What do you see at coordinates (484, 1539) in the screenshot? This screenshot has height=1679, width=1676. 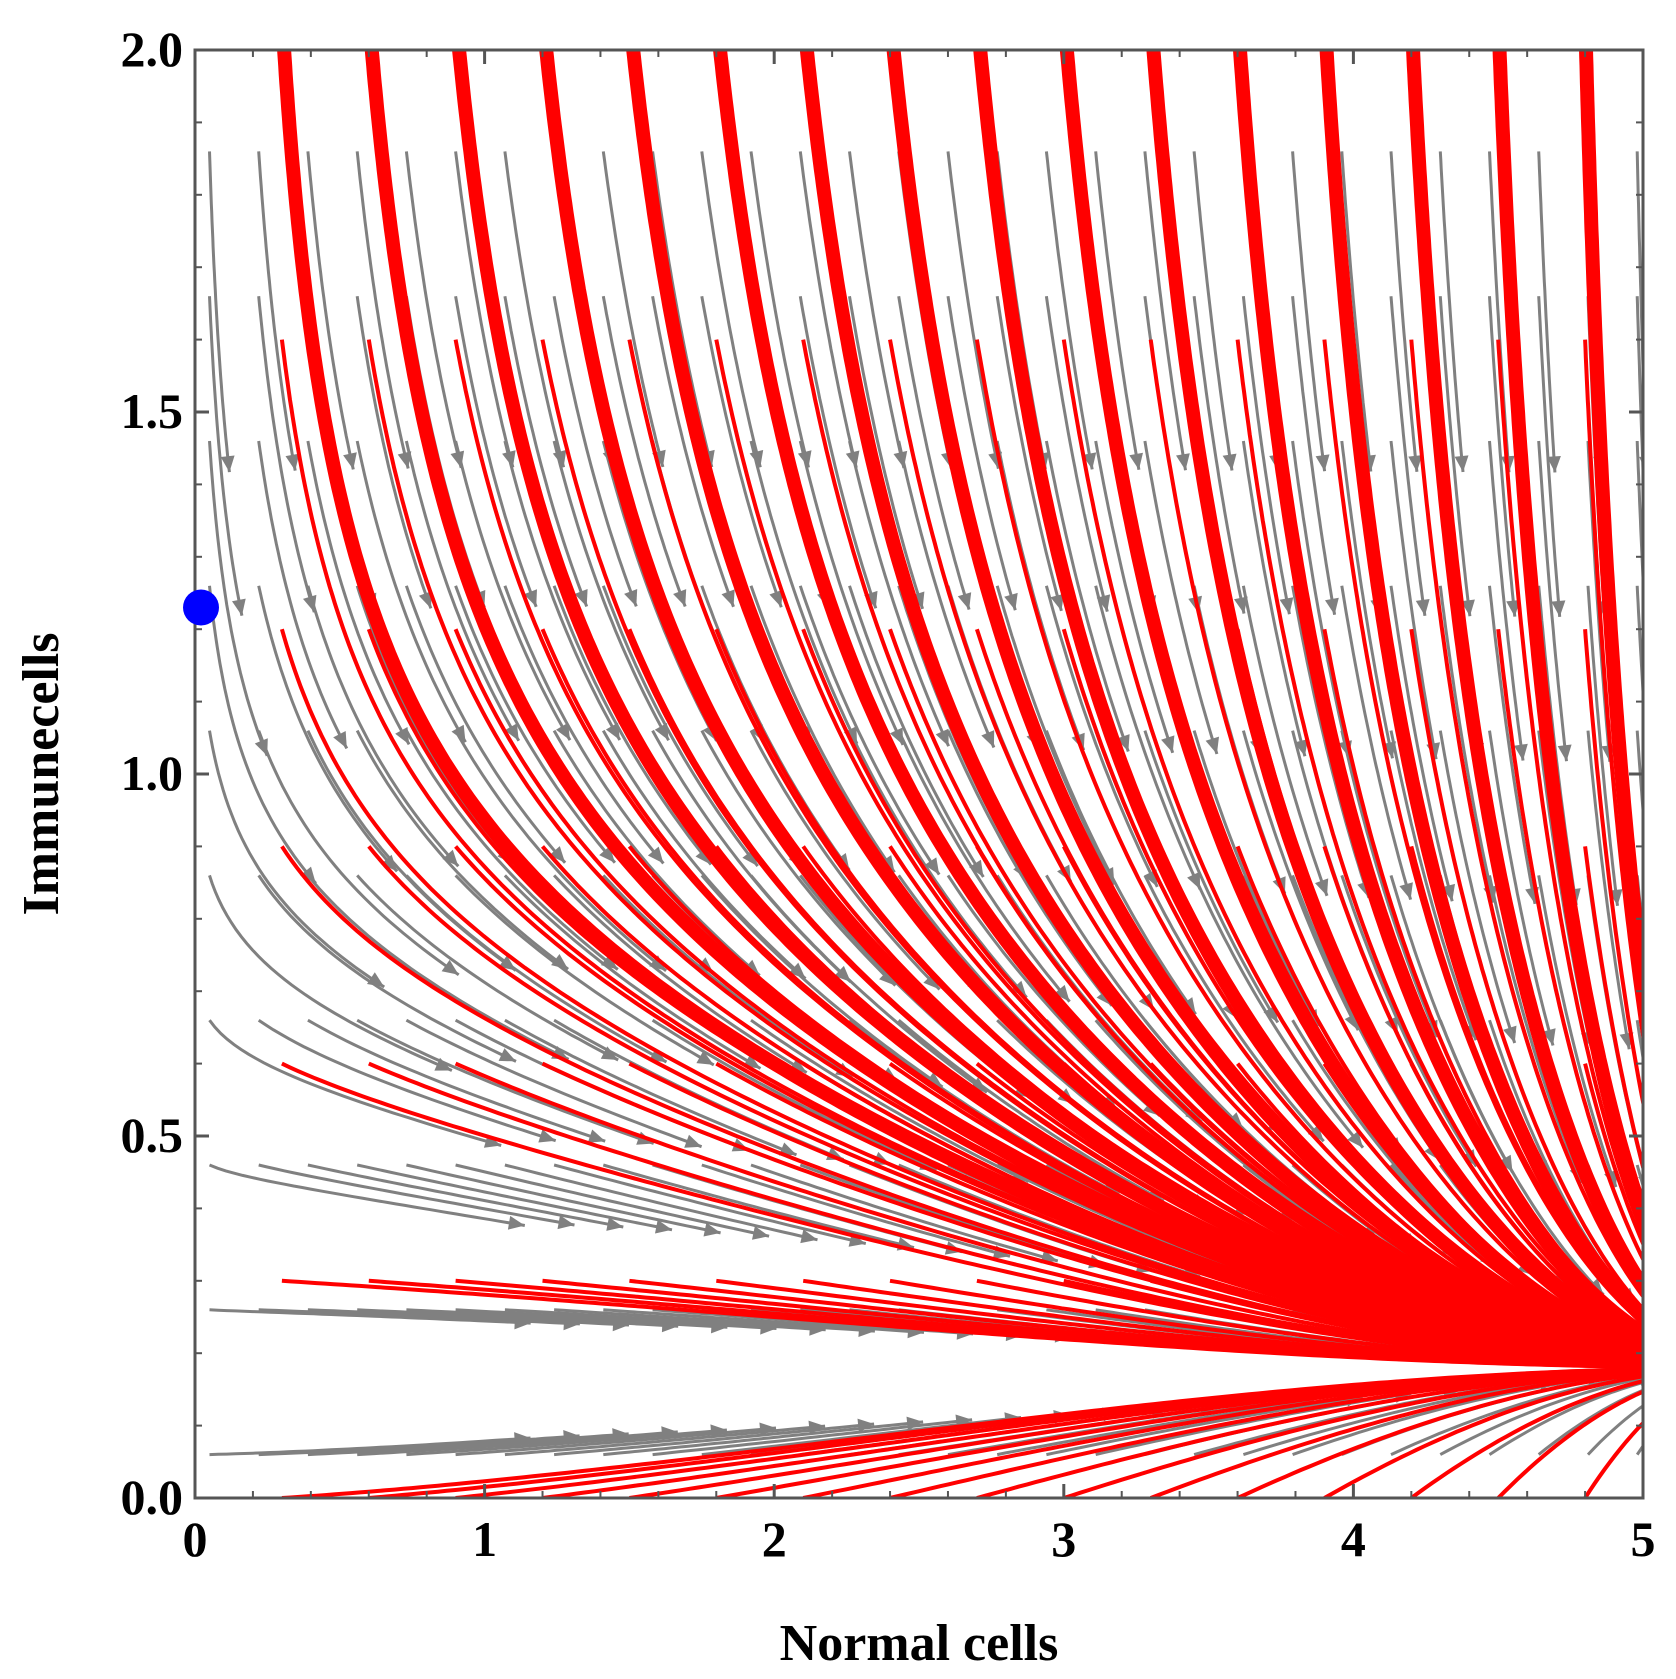 I see `x-tick-label-1: 1` at bounding box center [484, 1539].